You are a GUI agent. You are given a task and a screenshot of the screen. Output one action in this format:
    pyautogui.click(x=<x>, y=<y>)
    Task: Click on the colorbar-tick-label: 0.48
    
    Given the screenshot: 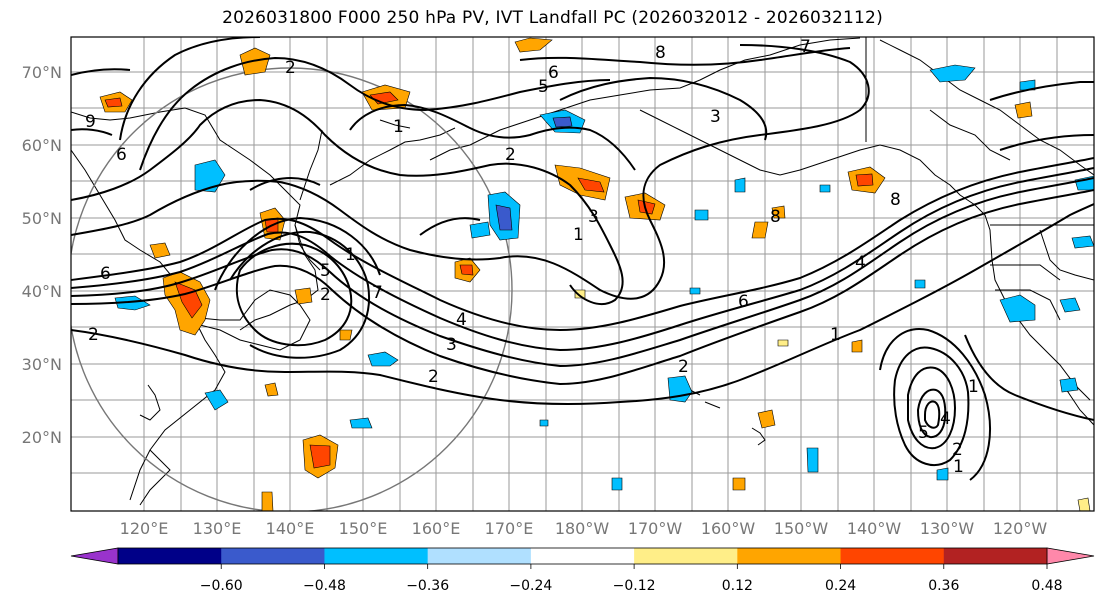 What is the action you would take?
    pyautogui.click(x=1046, y=586)
    